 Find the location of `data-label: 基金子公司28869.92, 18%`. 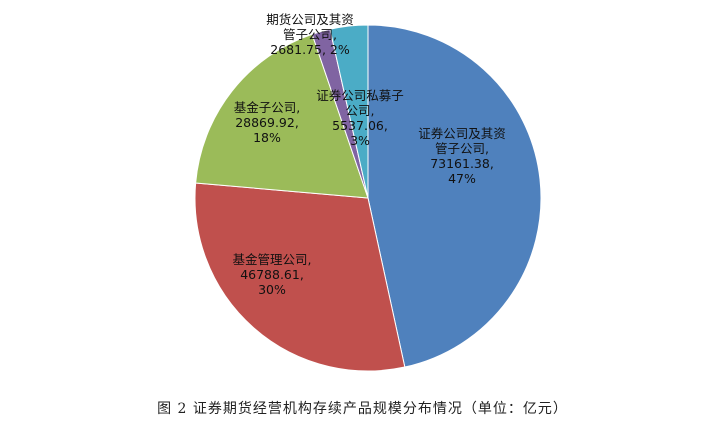

data-label: 基金子公司28869.92, 18% is located at coordinates (267, 122).